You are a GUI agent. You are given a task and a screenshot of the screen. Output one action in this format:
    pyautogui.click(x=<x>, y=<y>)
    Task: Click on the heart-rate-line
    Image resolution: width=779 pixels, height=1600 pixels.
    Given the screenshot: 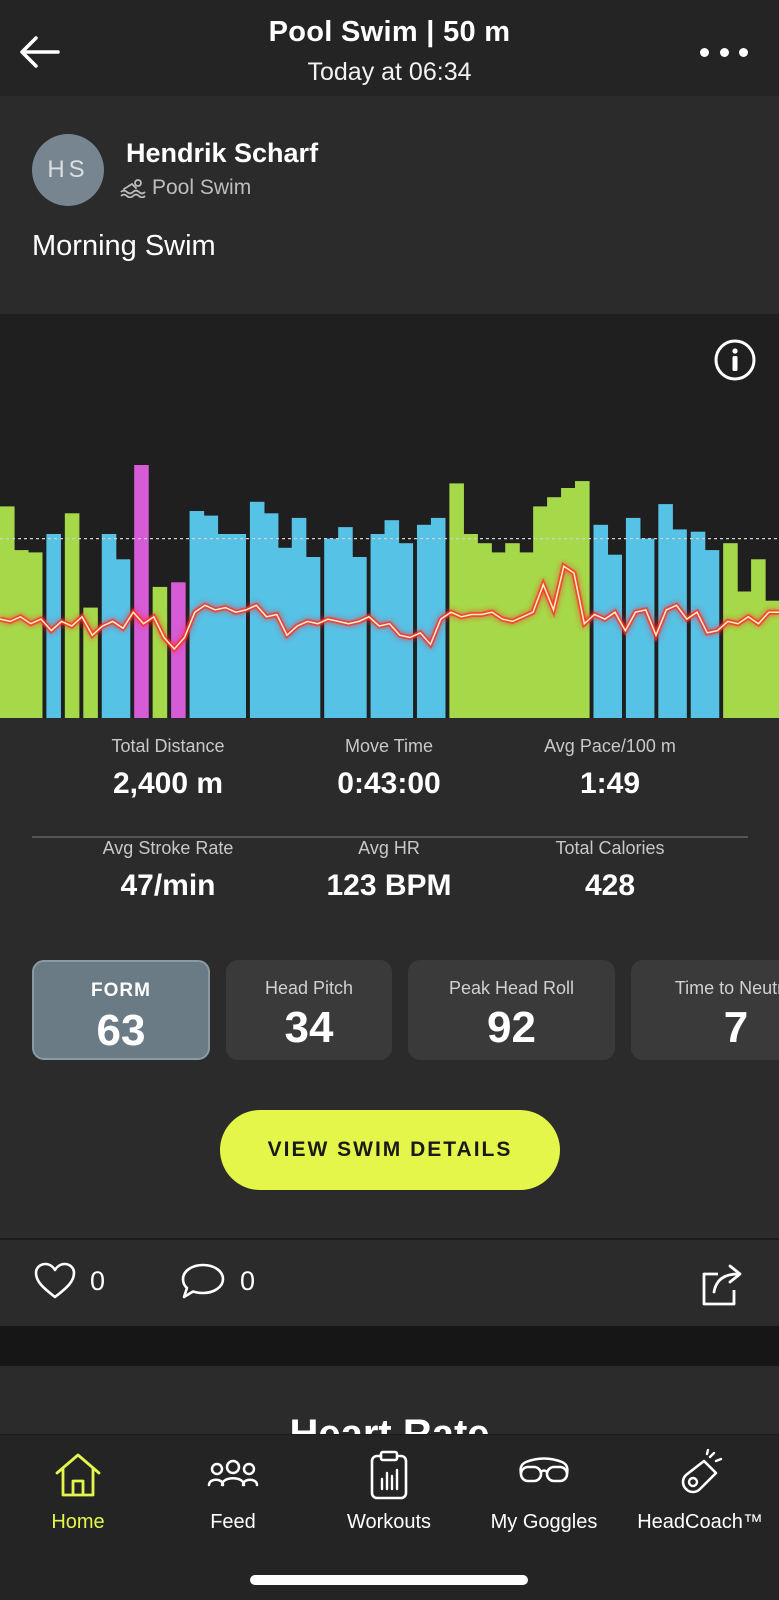 What is the action you would take?
    pyautogui.click(x=389, y=607)
    